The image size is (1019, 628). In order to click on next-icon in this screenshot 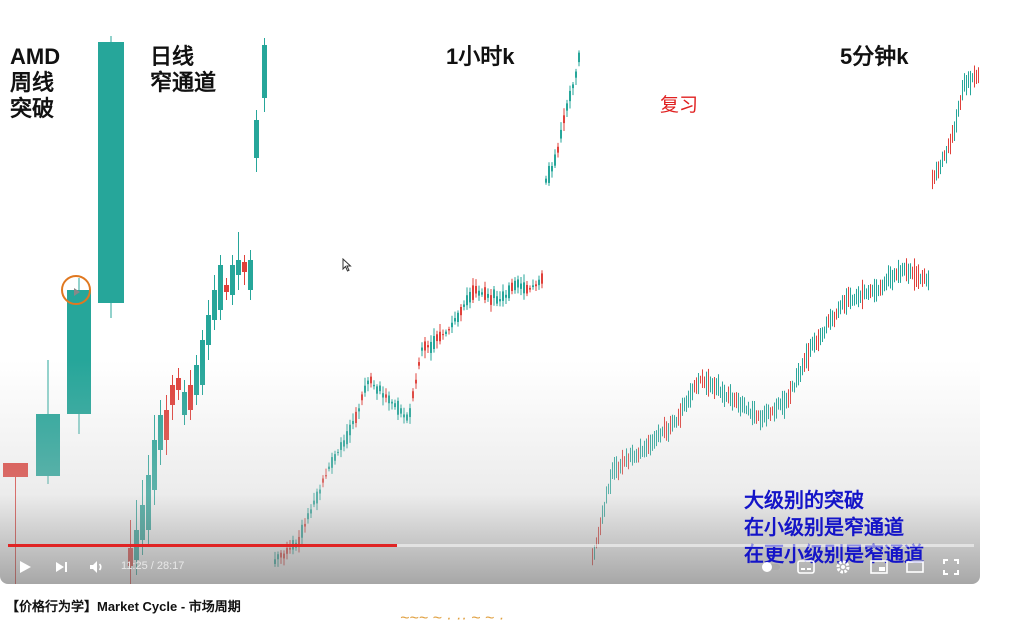, I will do `click(61, 567)`.